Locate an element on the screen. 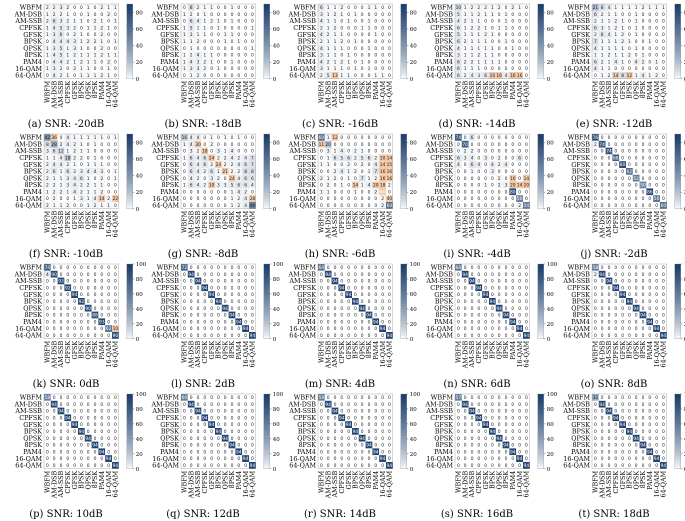 This screenshot has height=521, width=685. colorbar-tick-label: 80 is located at coordinates (139, 280).